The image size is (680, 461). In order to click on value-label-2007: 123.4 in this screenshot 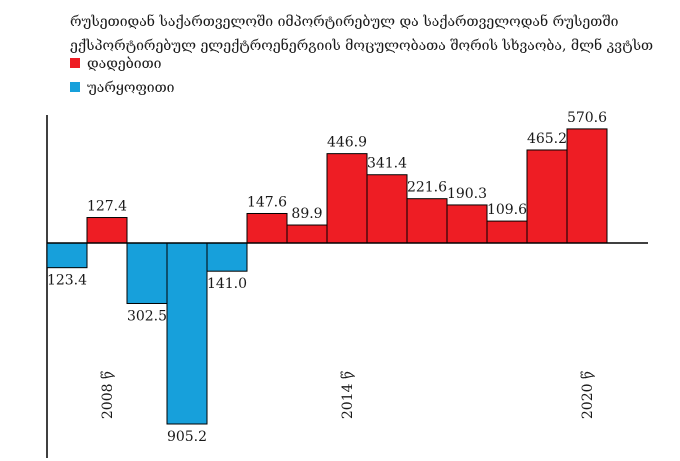, I will do `click(67, 281)`.